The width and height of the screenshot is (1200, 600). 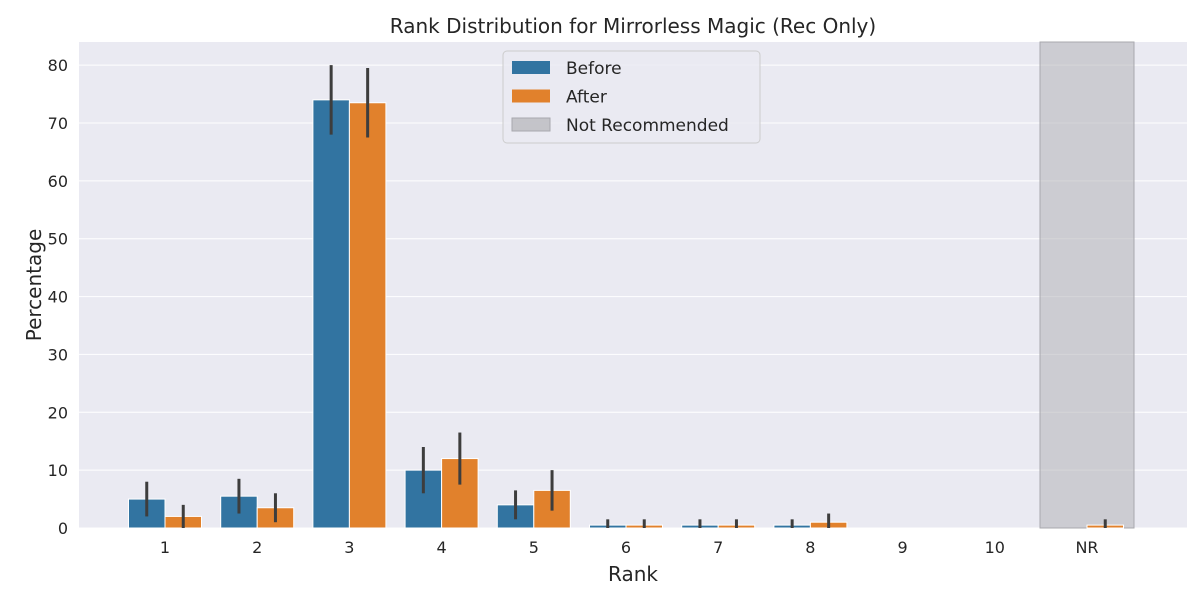 I want to click on legend-label-before: Before, so click(x=594, y=69).